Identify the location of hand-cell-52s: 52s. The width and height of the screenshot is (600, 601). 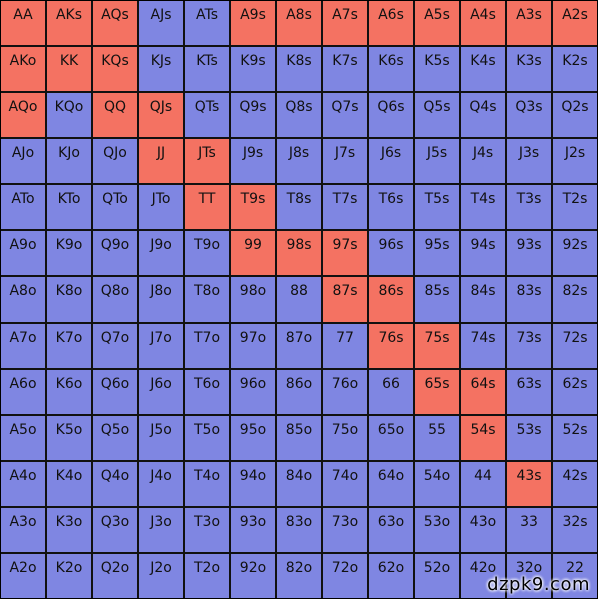
(575, 437).